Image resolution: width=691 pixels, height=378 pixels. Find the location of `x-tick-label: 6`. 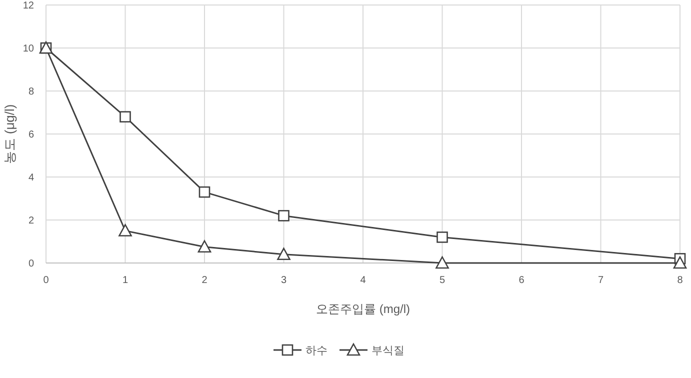

x-tick-label: 6 is located at coordinates (521, 280).